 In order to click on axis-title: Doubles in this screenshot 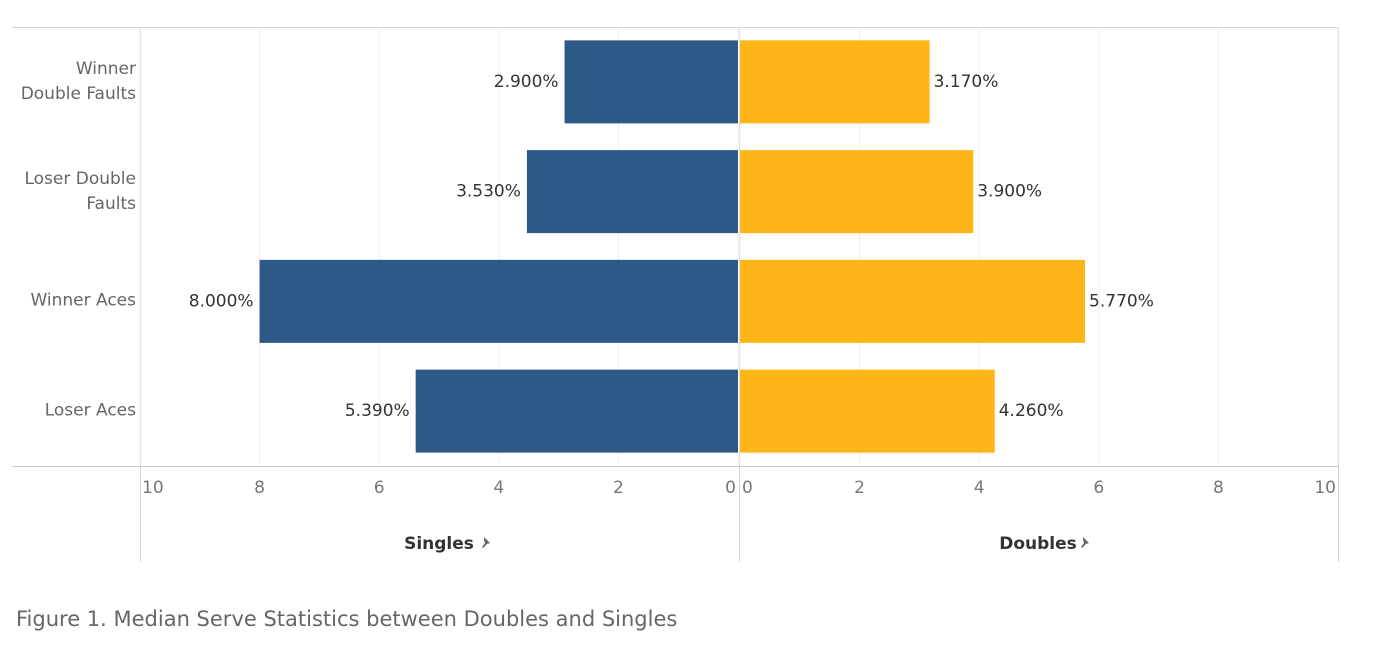, I will do `click(1038, 544)`.